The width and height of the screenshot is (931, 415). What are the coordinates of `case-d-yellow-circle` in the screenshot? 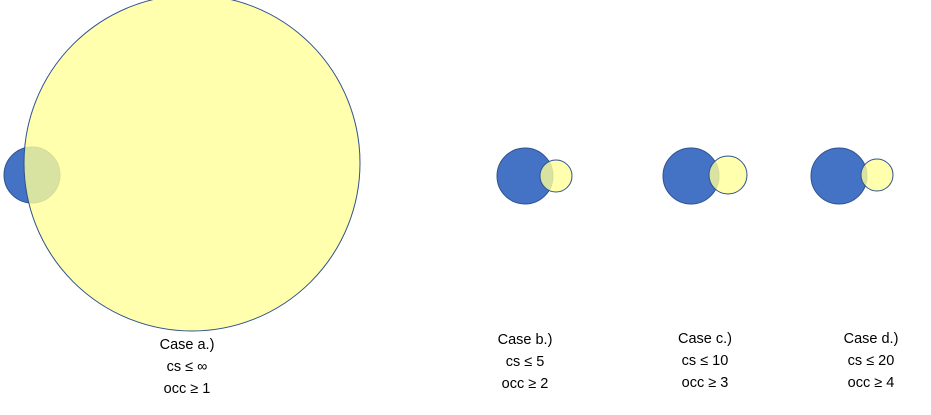 It's located at (877, 175).